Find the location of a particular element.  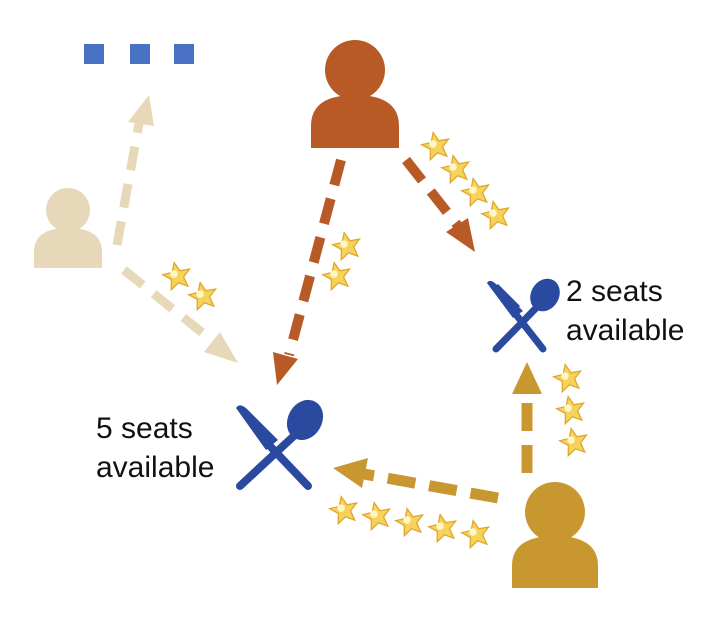

seats-label-left-line1: 5 seats is located at coordinates (144, 428).